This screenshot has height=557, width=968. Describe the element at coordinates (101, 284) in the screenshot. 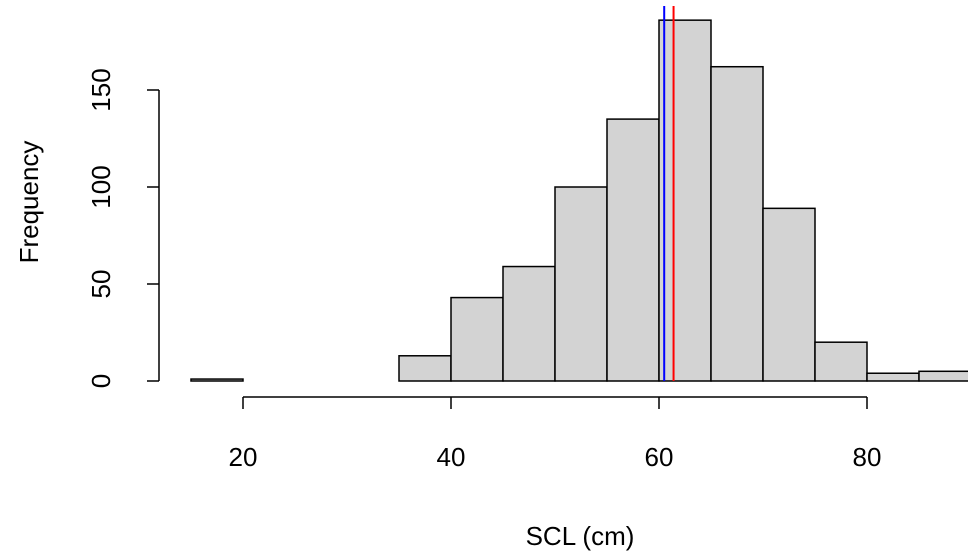

I see `y-tick-label-50: 50` at that location.